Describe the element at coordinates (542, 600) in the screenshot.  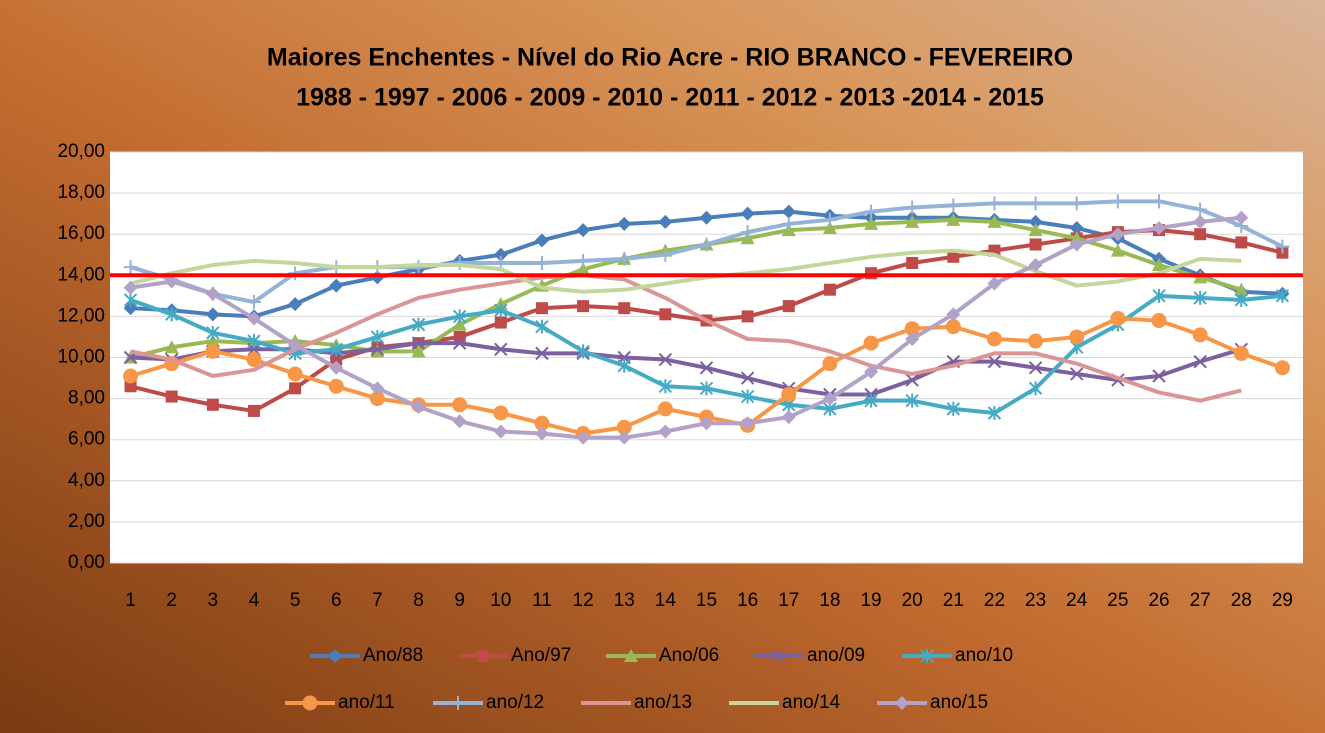
I see `x-tick-label: 11` at that location.